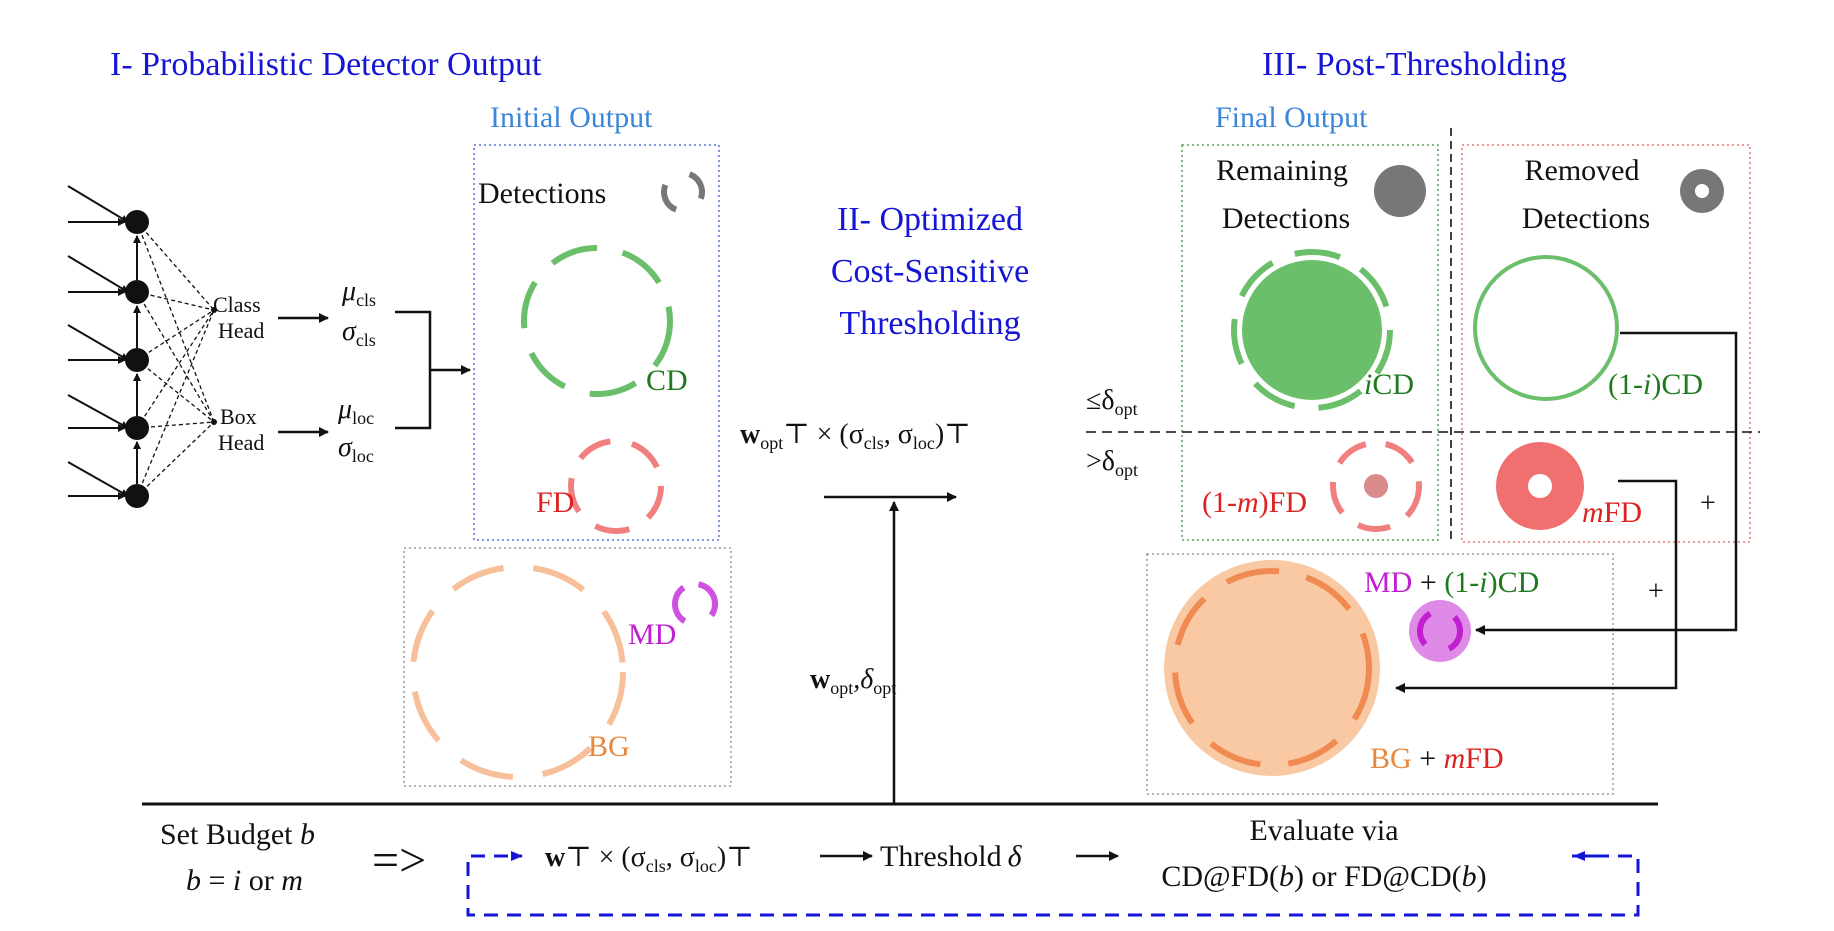  Describe the element at coordinates (542, 193) in the screenshot. I see `detections-label: Detections` at that location.